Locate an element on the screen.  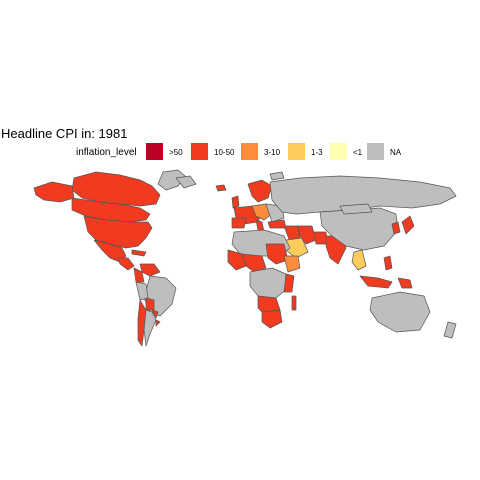
country-asia-korea is located at coordinates (396, 228).